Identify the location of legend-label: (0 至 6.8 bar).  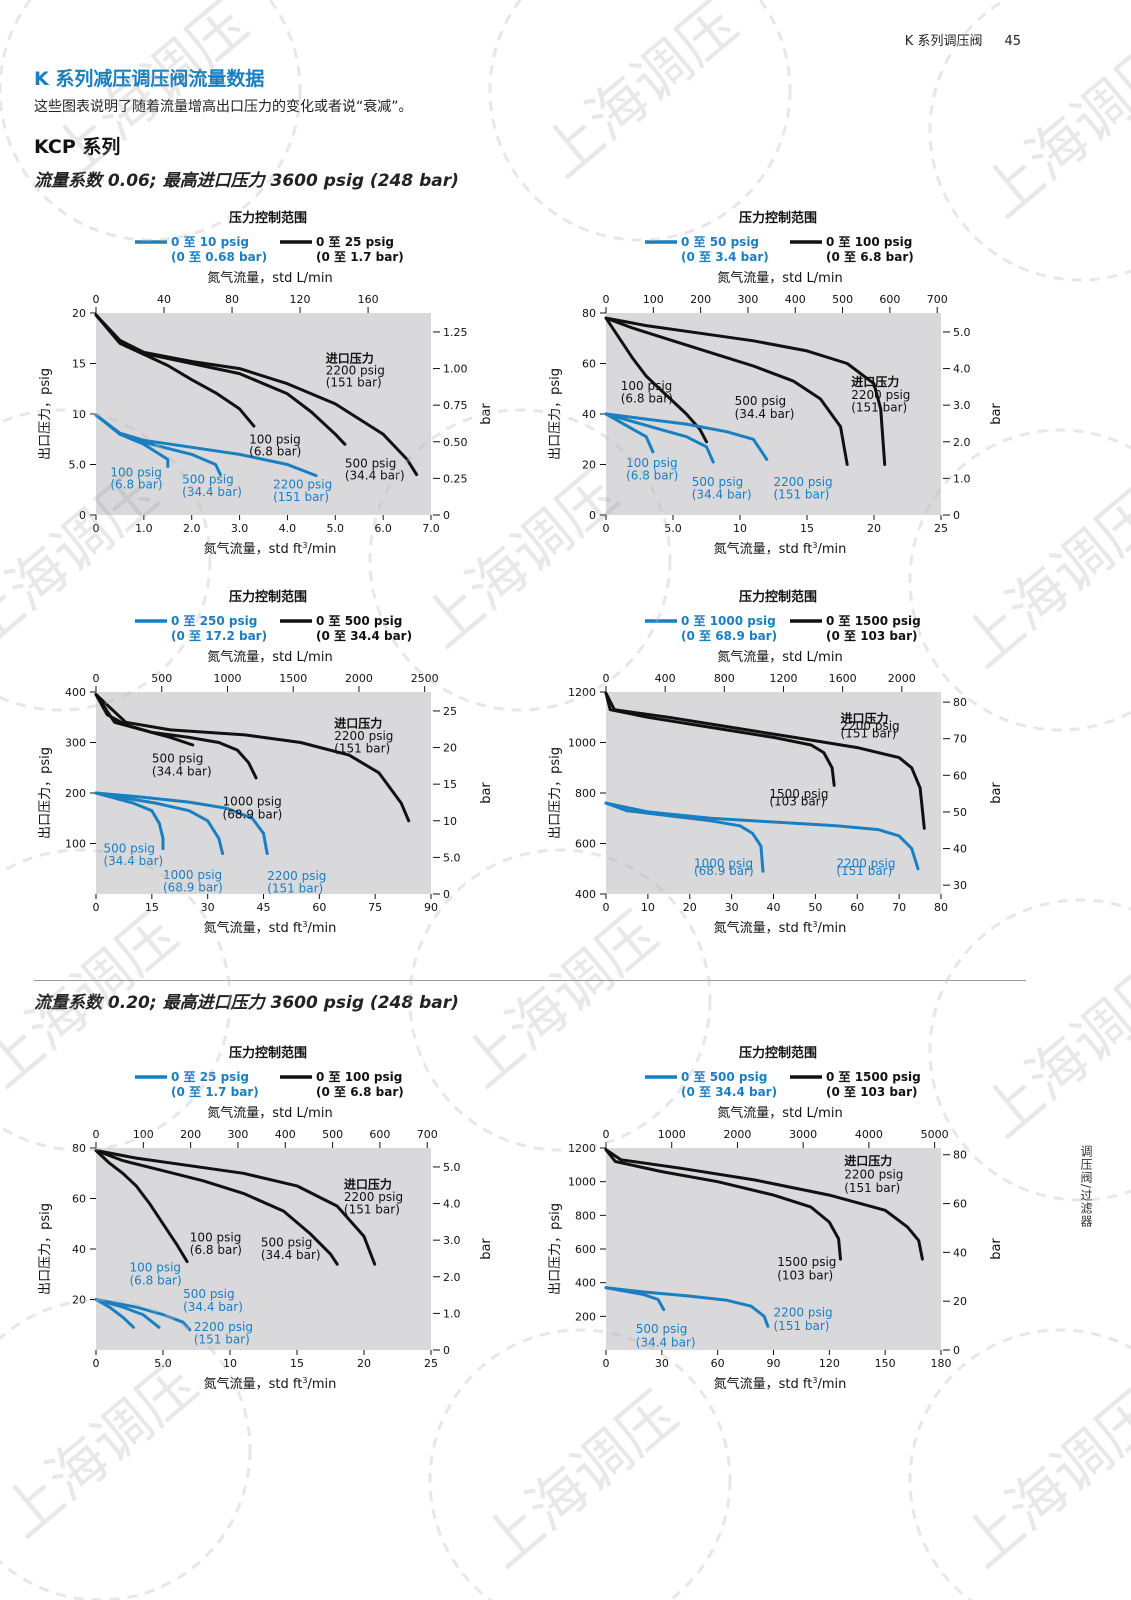
(870, 257).